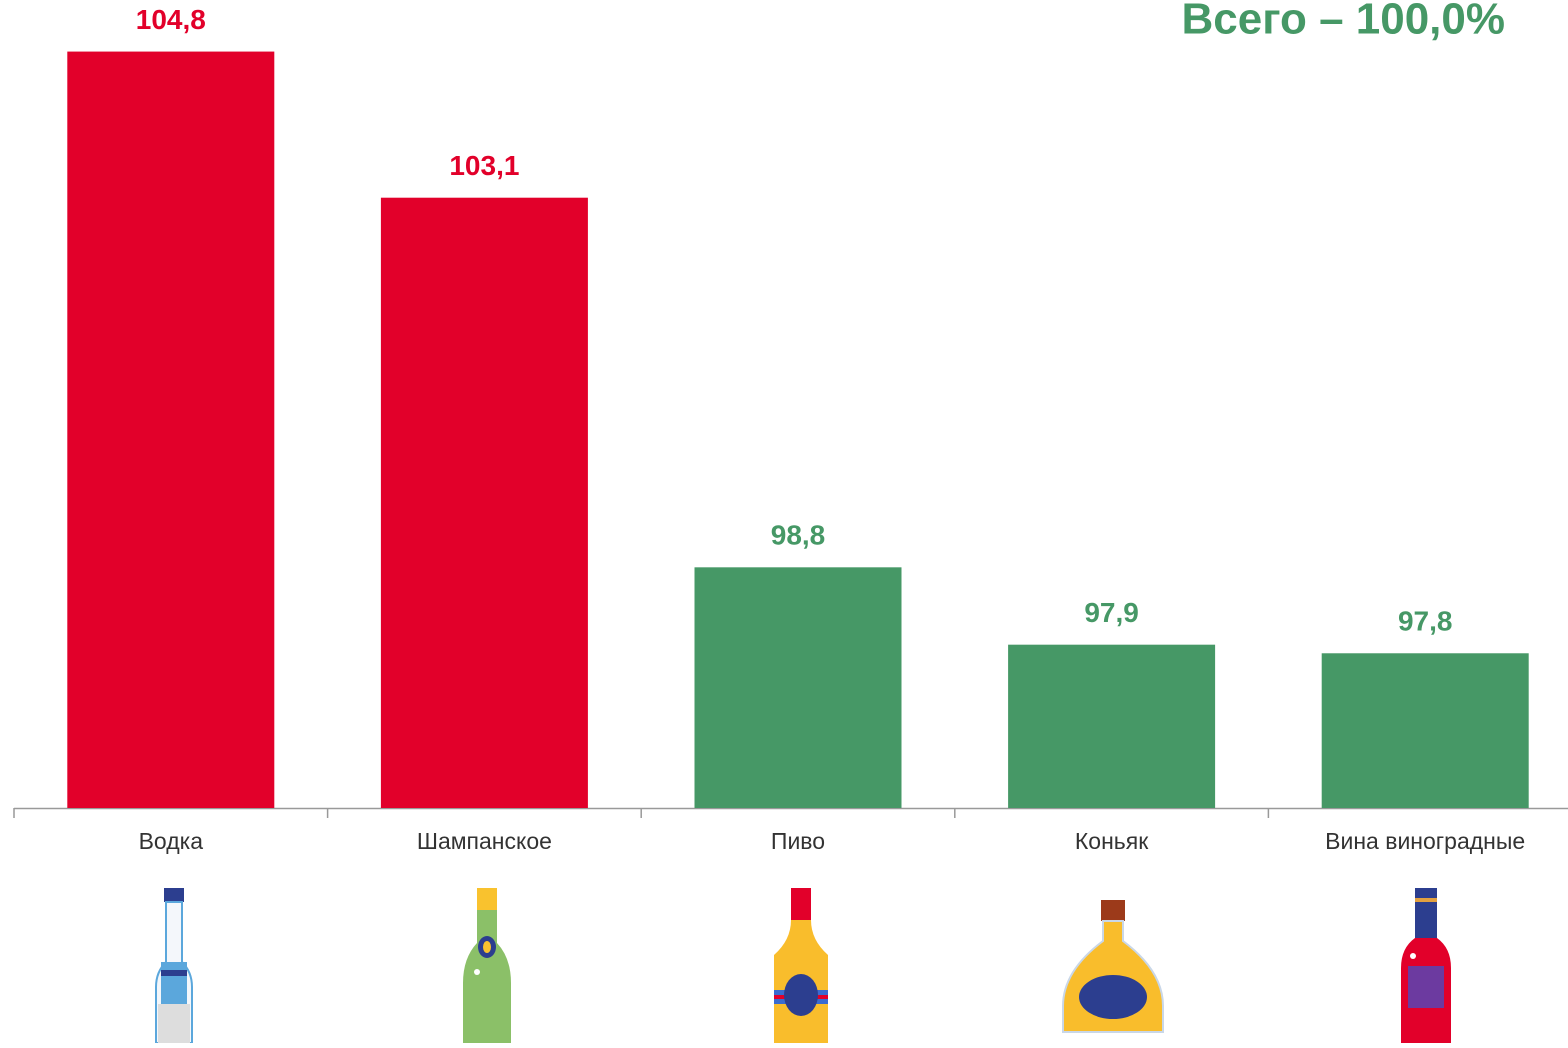  What do you see at coordinates (798, 841) in the screenshot?
I see `x-tick-label: Пиво` at bounding box center [798, 841].